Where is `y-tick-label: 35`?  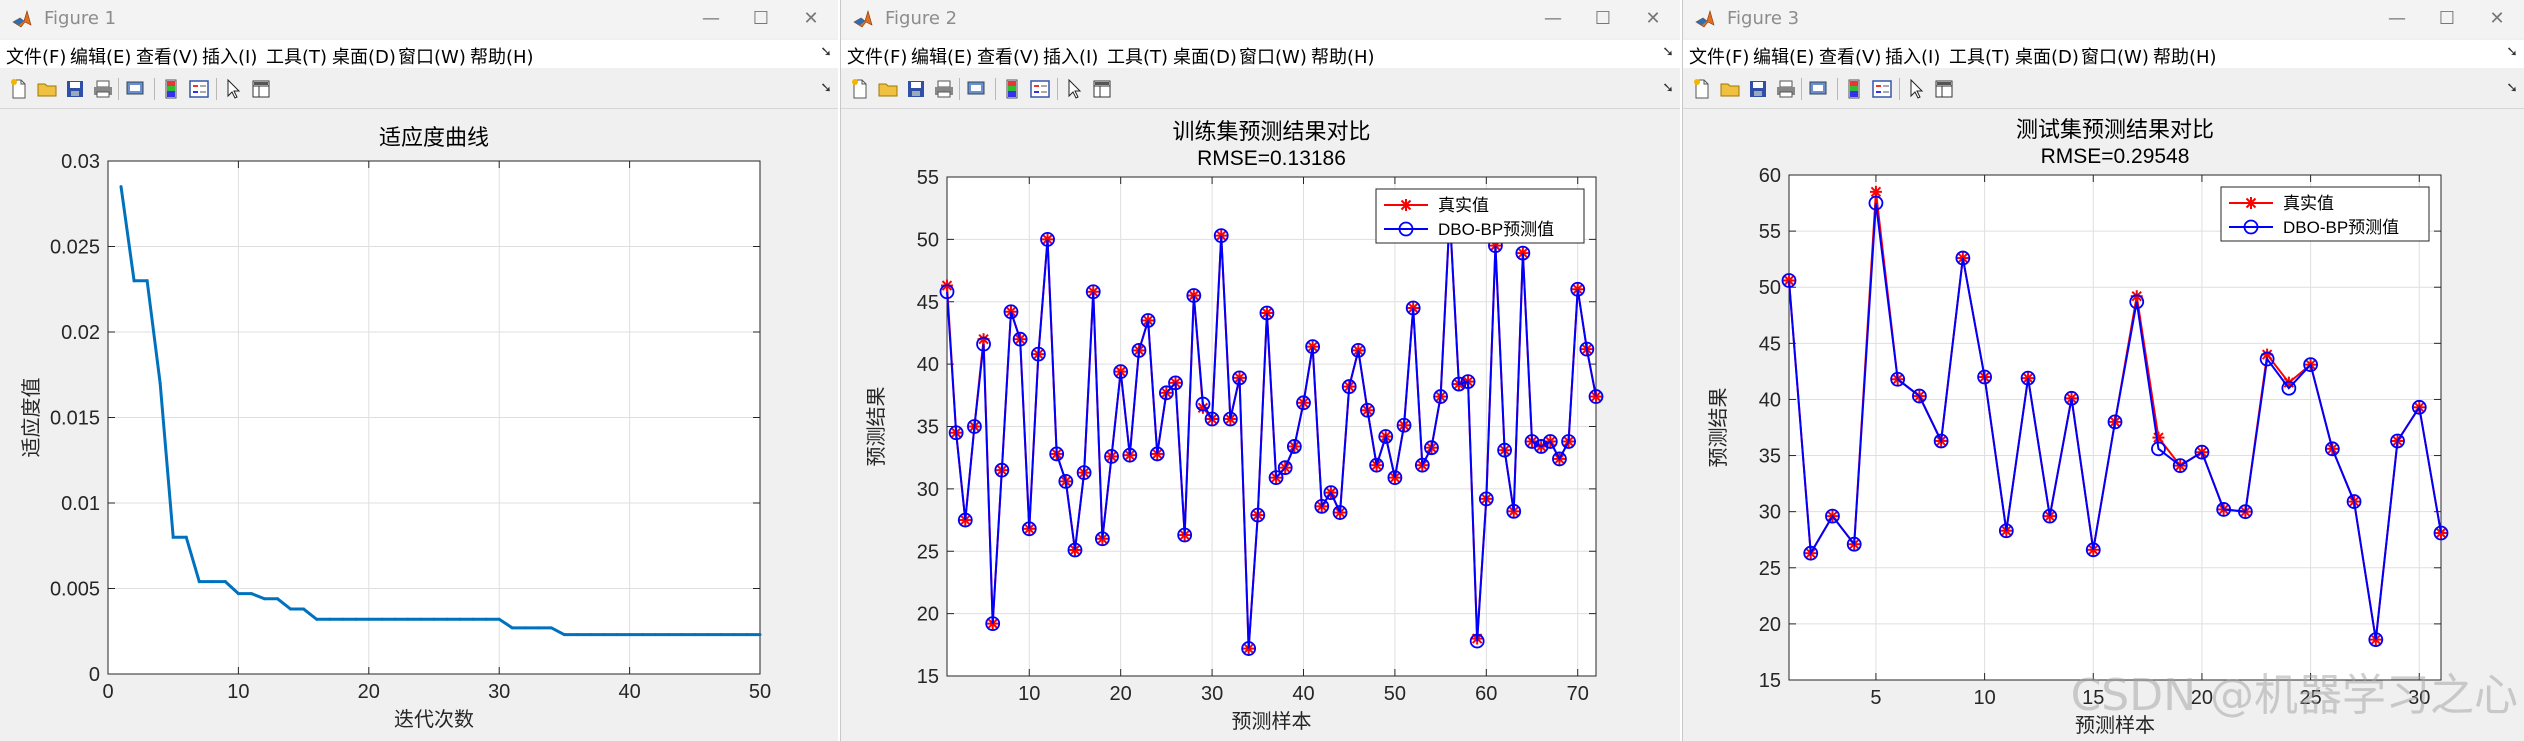 y-tick-label: 35 is located at coordinates (1770, 457).